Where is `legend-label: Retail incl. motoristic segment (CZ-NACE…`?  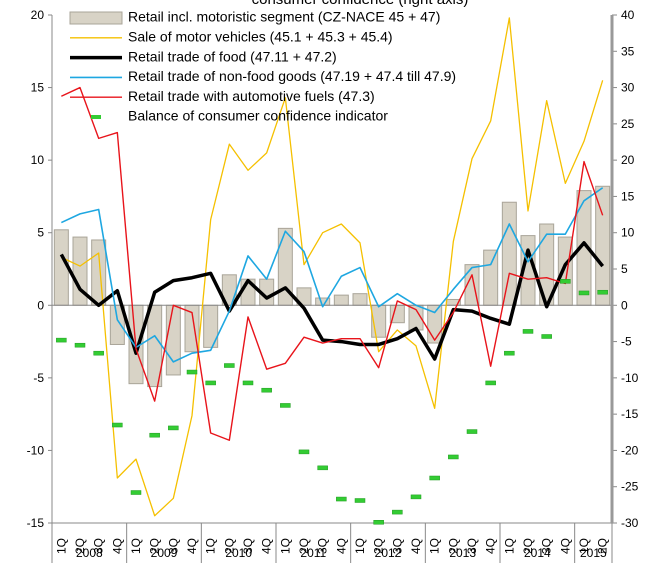
legend-label: Retail incl. motoristic segment (CZ-NACE… is located at coordinates (284, 17).